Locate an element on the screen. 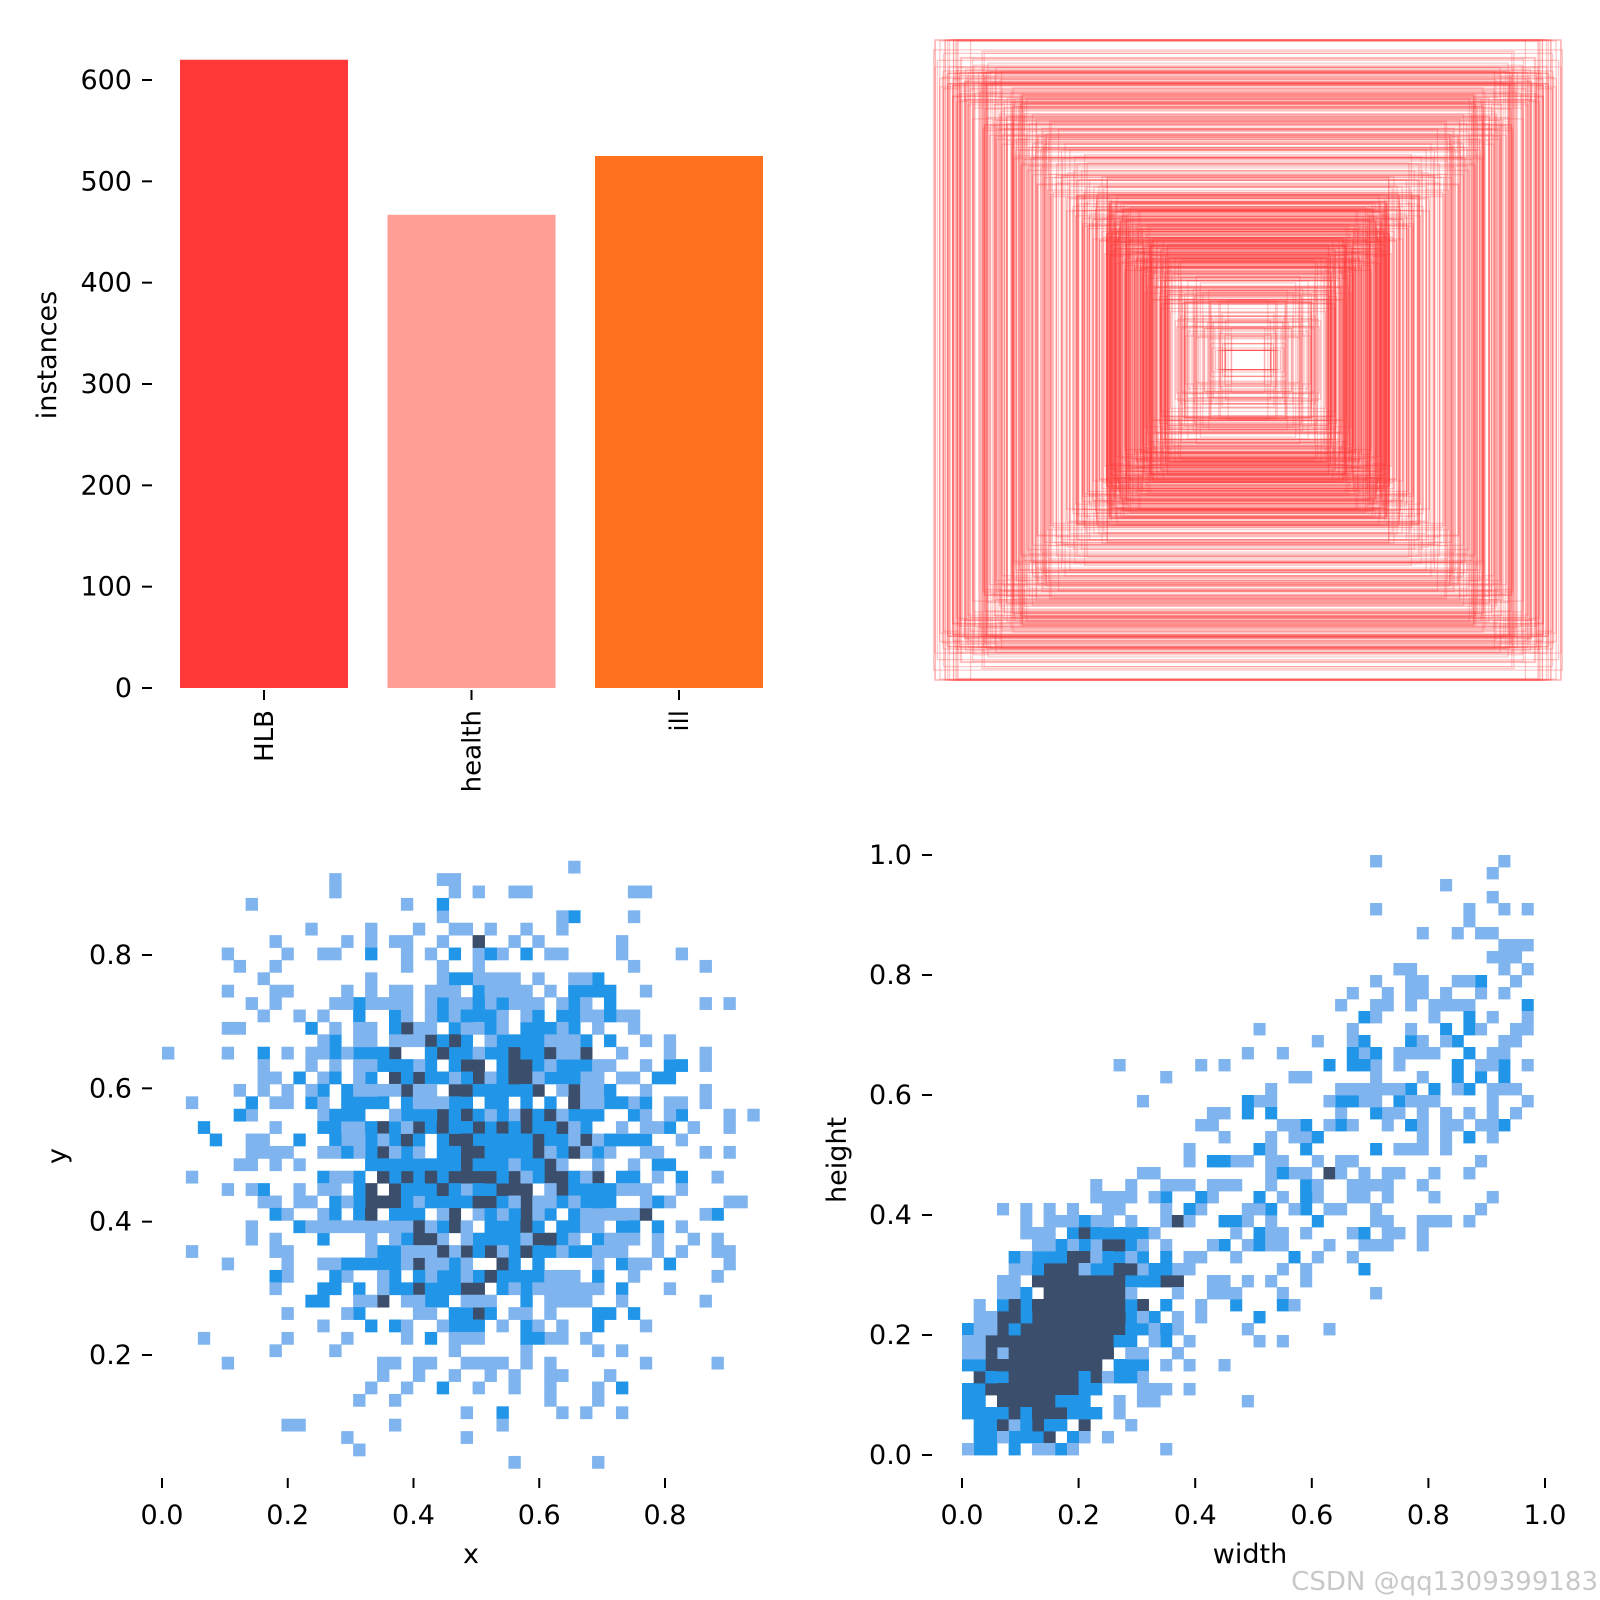  label-box is located at coordinates (1248, 360).